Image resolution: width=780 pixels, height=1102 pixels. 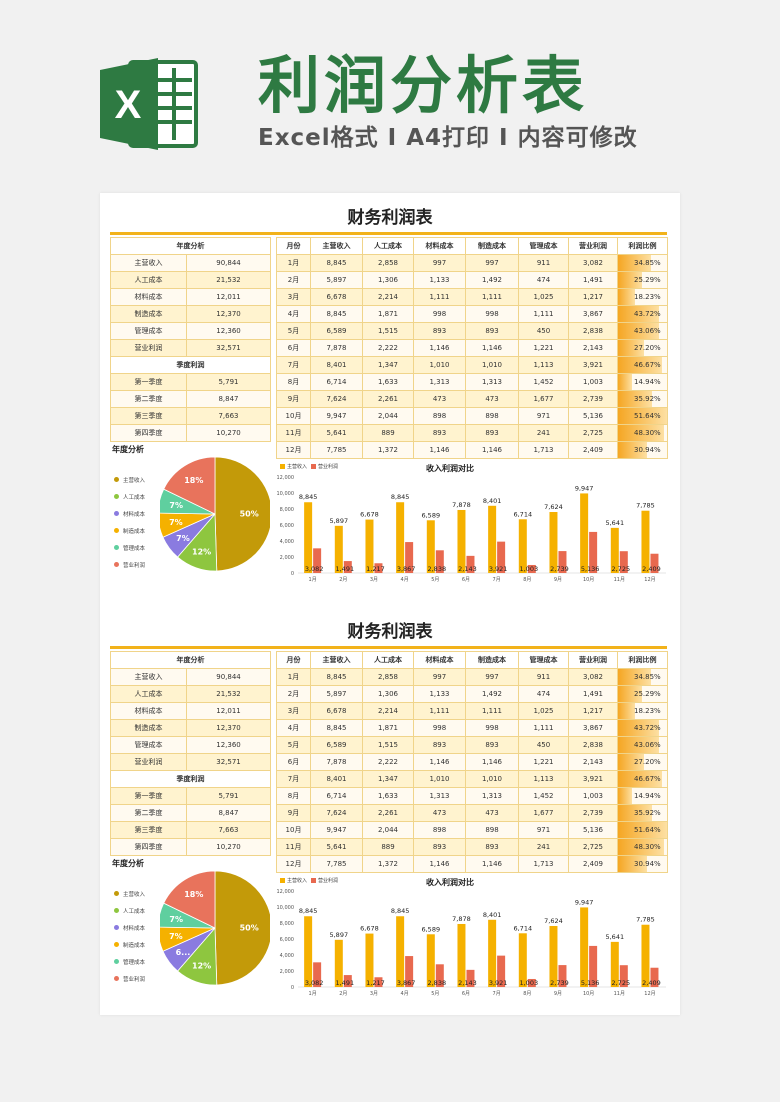 I want to click on profit-ratio-cell: 25.29%, so click(x=642, y=694).